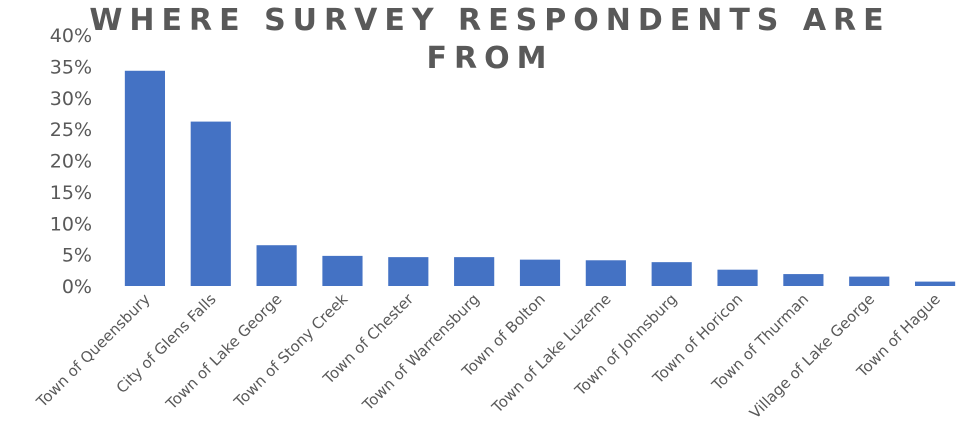  I want to click on x-tick-label: Town of Warrensburg, so click(420, 352).